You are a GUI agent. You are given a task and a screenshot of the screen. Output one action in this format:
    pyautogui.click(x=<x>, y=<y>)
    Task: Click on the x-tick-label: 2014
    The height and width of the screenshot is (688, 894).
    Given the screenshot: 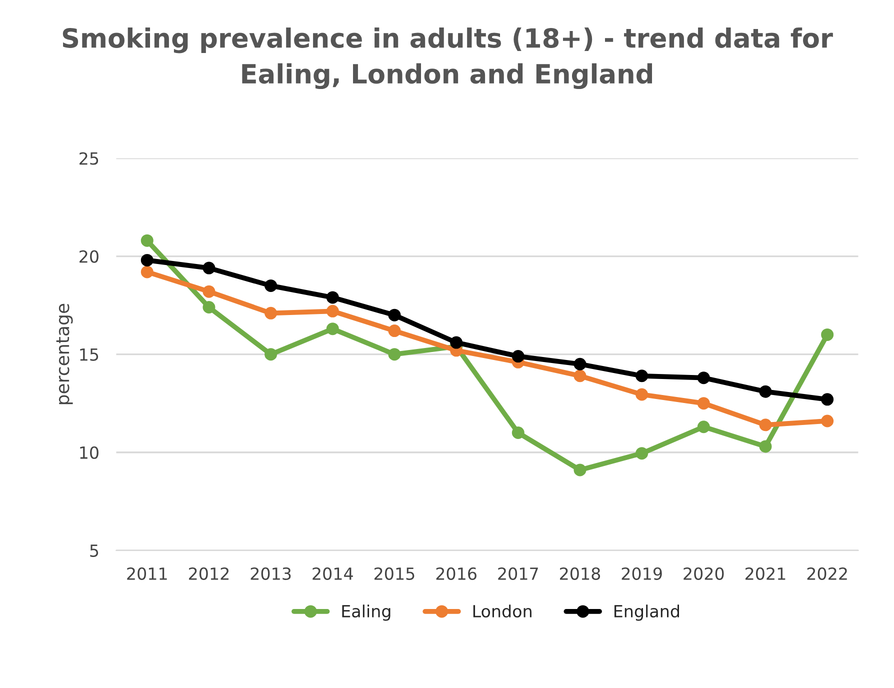 What is the action you would take?
    pyautogui.click(x=332, y=573)
    